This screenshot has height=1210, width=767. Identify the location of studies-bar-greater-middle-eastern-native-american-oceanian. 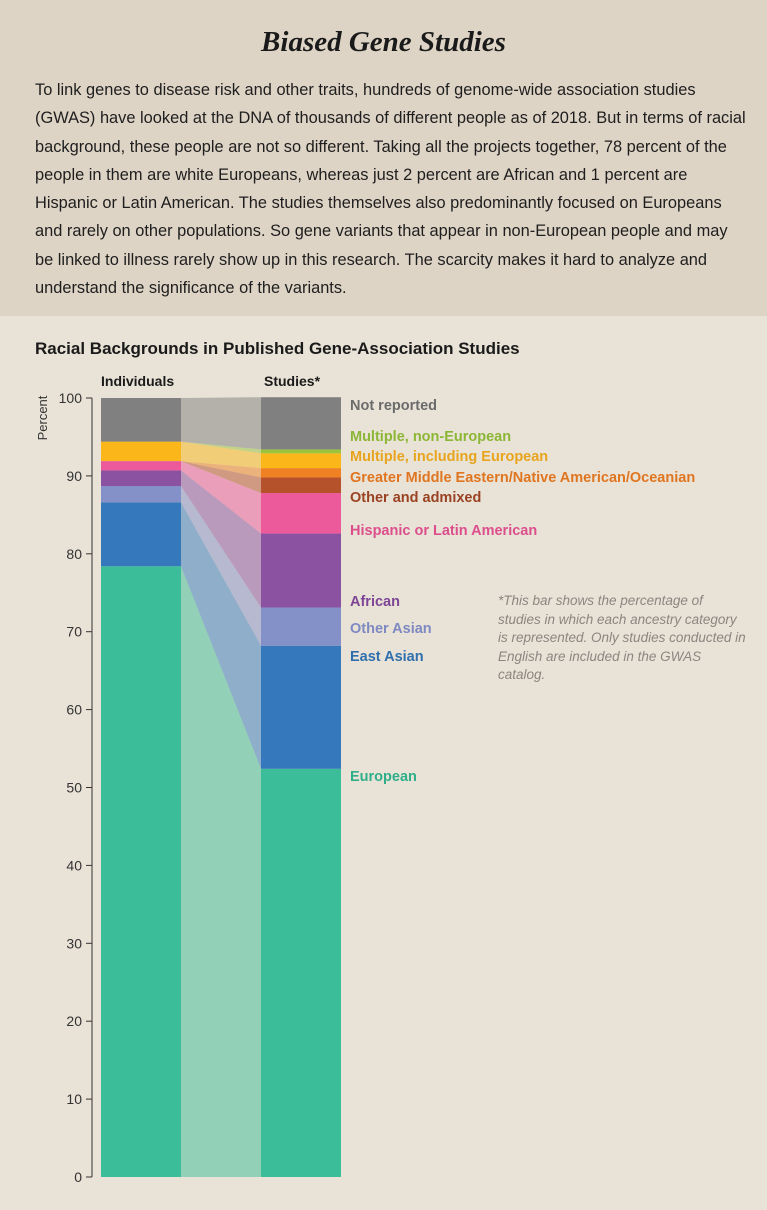
(301, 473).